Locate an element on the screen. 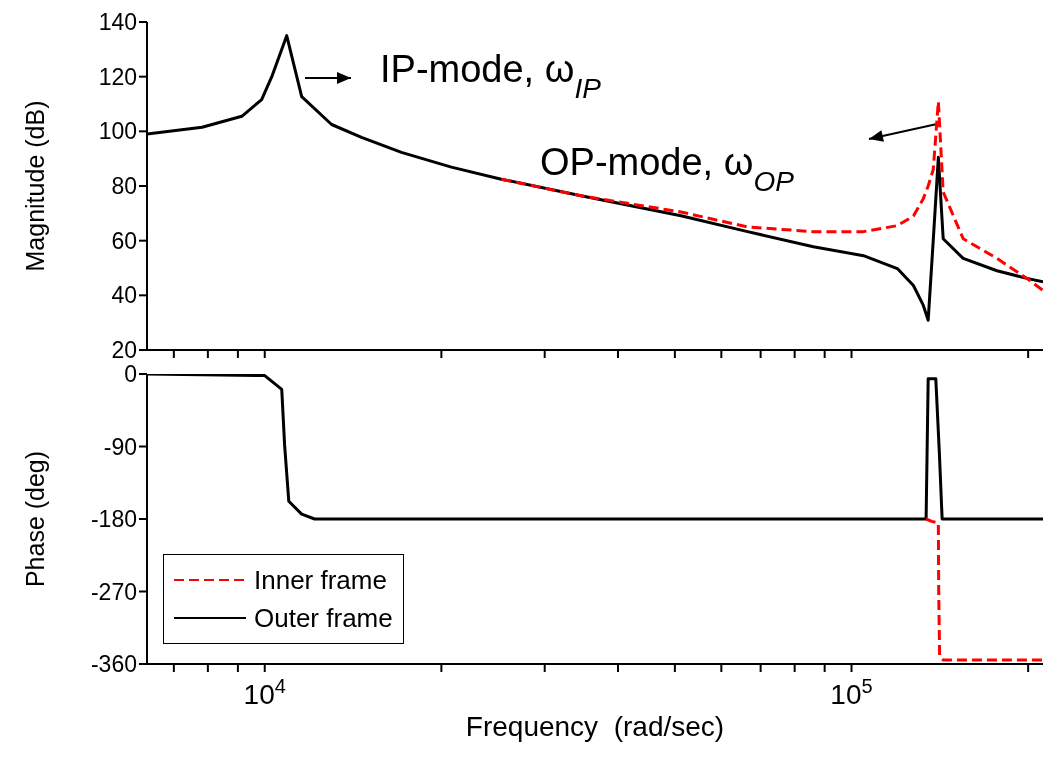 This screenshot has width=1043, height=759. y-axis-title: Magnitude (dB) is located at coordinates (34, 186).